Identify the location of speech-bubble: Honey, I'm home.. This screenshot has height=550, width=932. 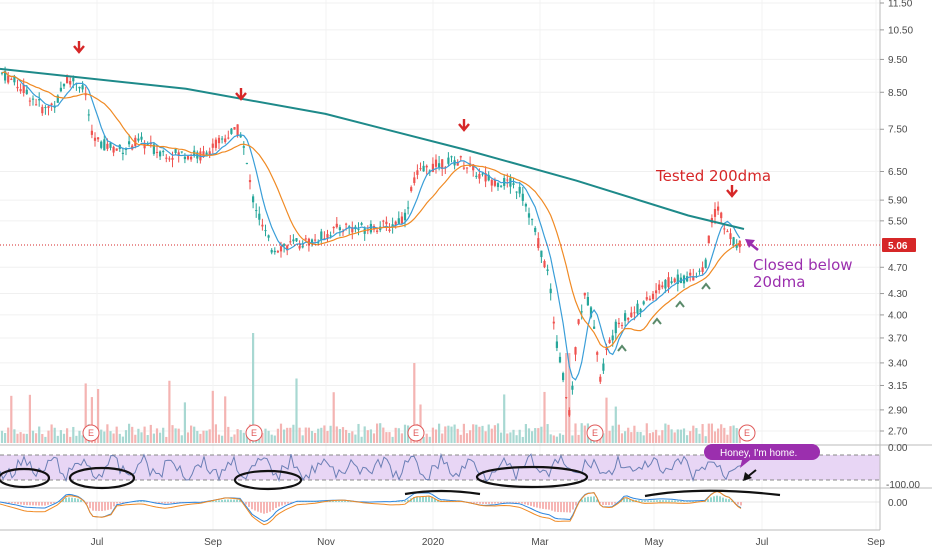
(762, 456).